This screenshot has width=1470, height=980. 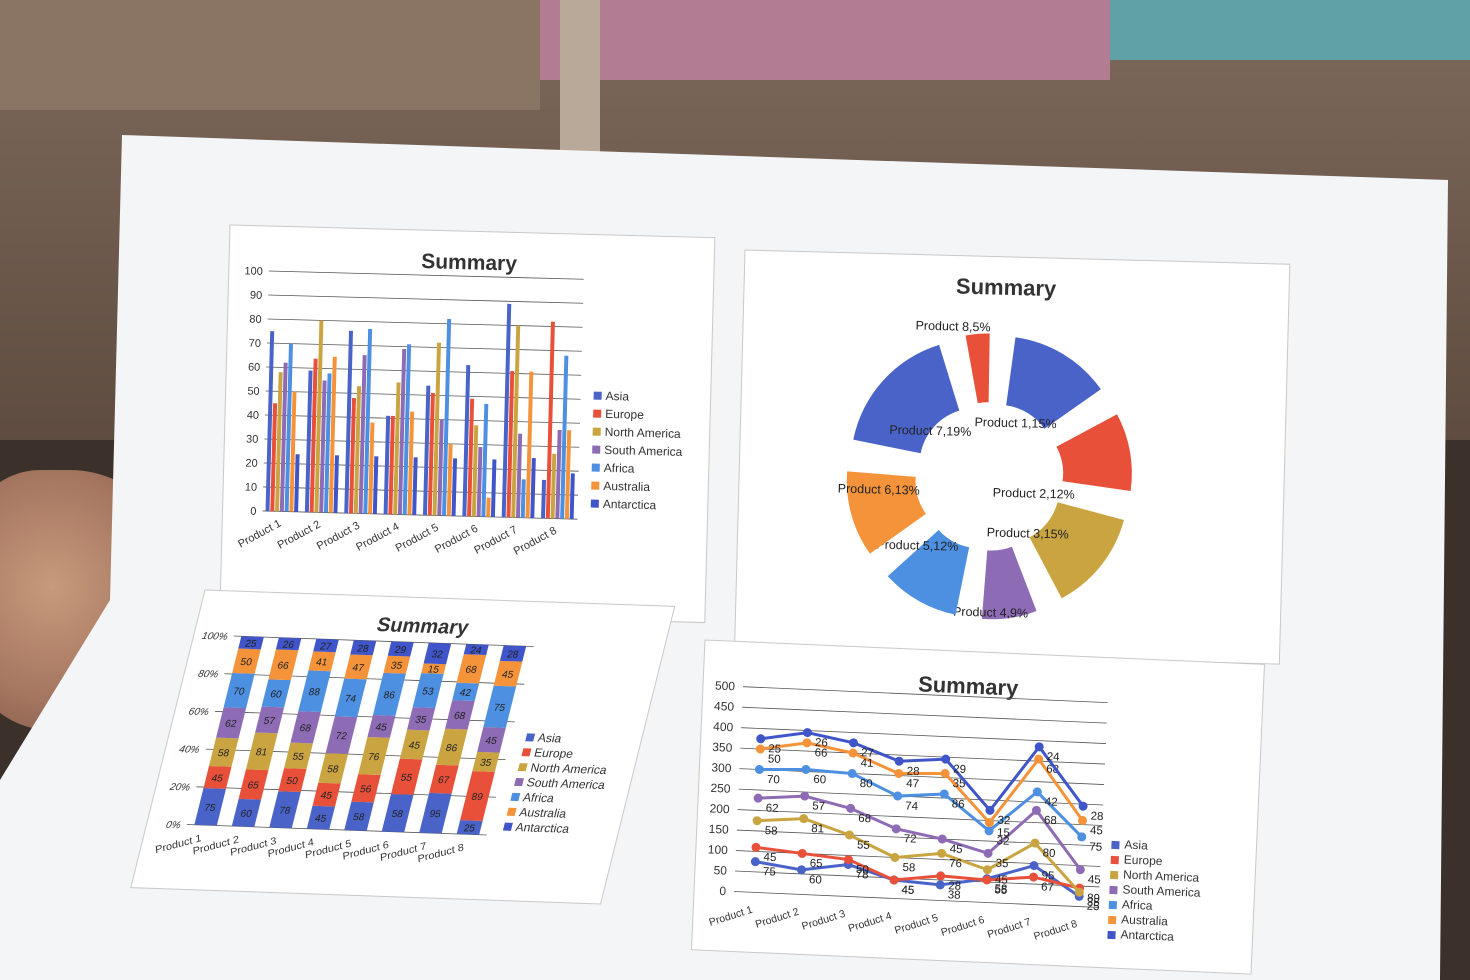 I want to click on y-tick-label: 400, so click(x=723, y=726).